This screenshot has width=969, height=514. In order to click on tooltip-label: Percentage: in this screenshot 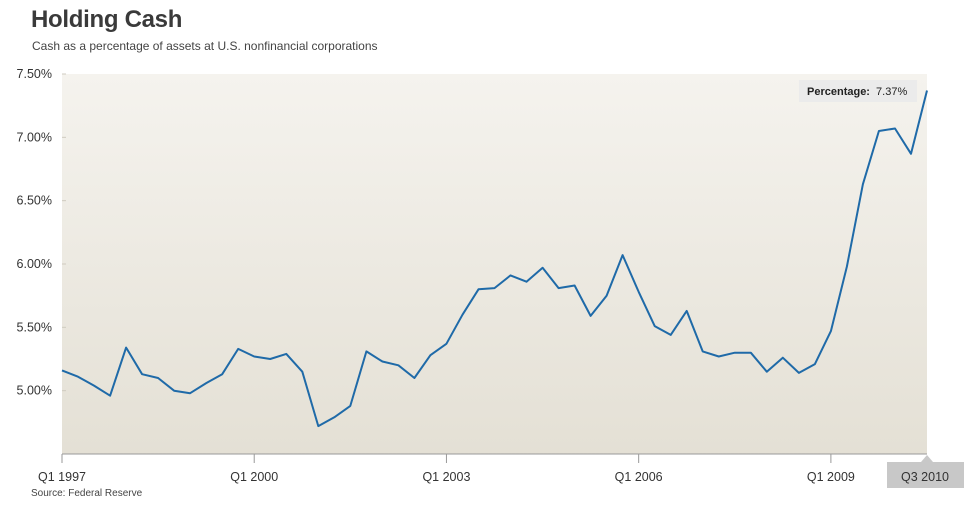, I will do `click(838, 92)`.